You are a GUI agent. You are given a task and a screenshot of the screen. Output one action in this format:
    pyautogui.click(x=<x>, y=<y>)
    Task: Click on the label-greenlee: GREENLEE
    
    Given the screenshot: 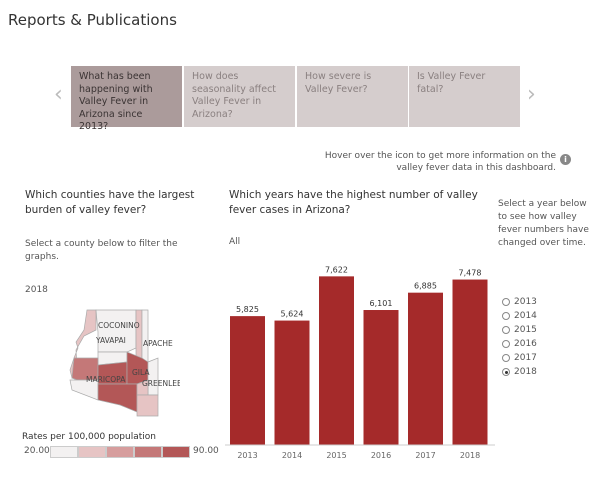 What is the action you would take?
    pyautogui.click(x=161, y=383)
    